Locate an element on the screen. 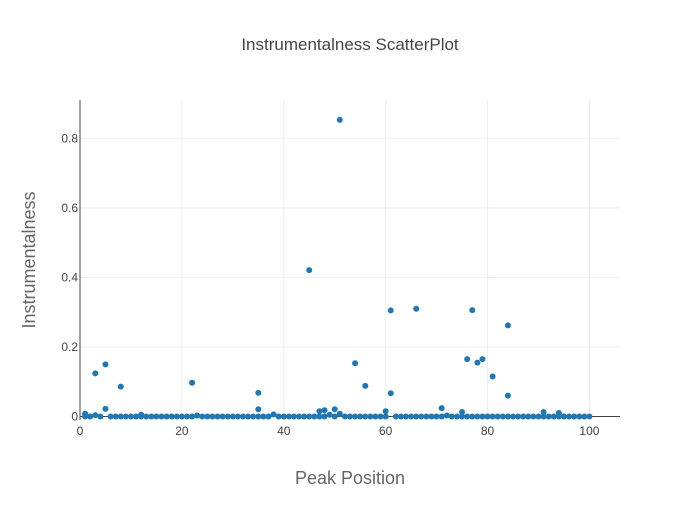 The image size is (700, 505). x-tick-label: 20 is located at coordinates (182, 431).